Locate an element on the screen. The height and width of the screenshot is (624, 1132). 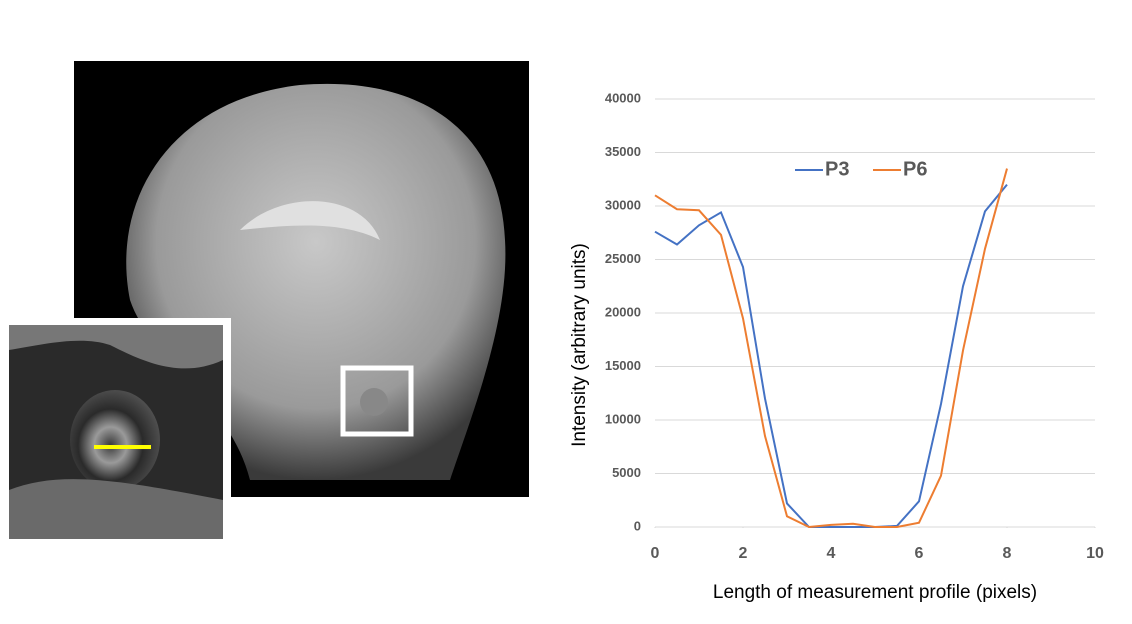
x-axis-label: Length of measurement profile (pixels) is located at coordinates (875, 592).